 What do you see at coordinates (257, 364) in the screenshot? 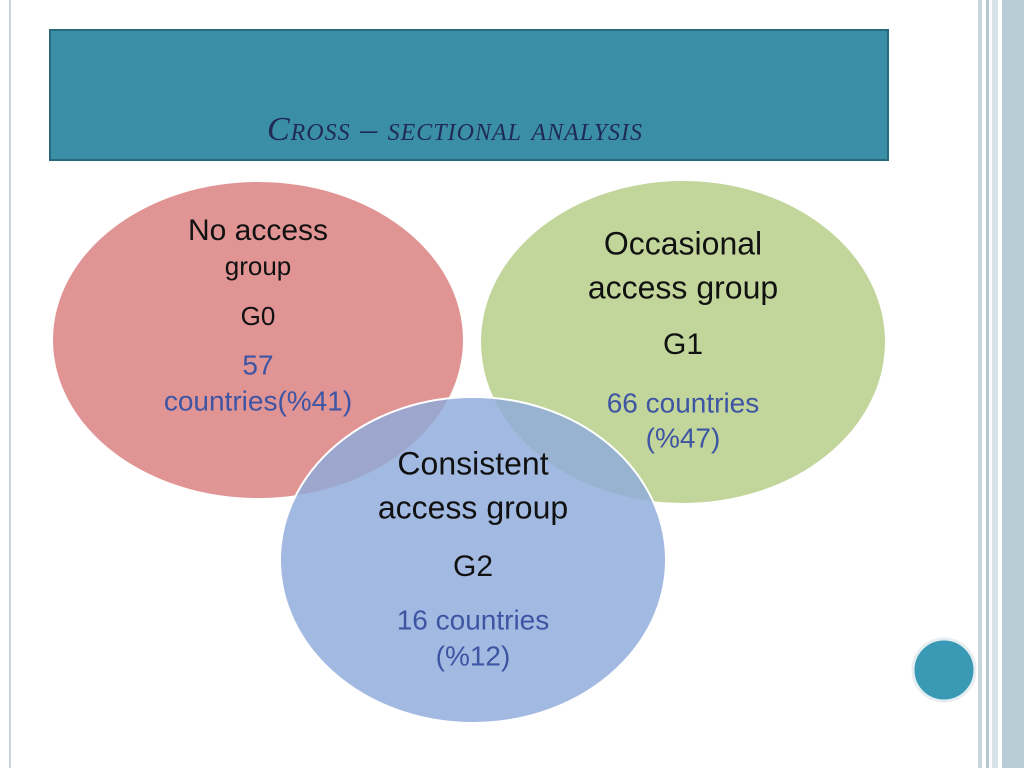
I see `group-count: 57` at bounding box center [257, 364].